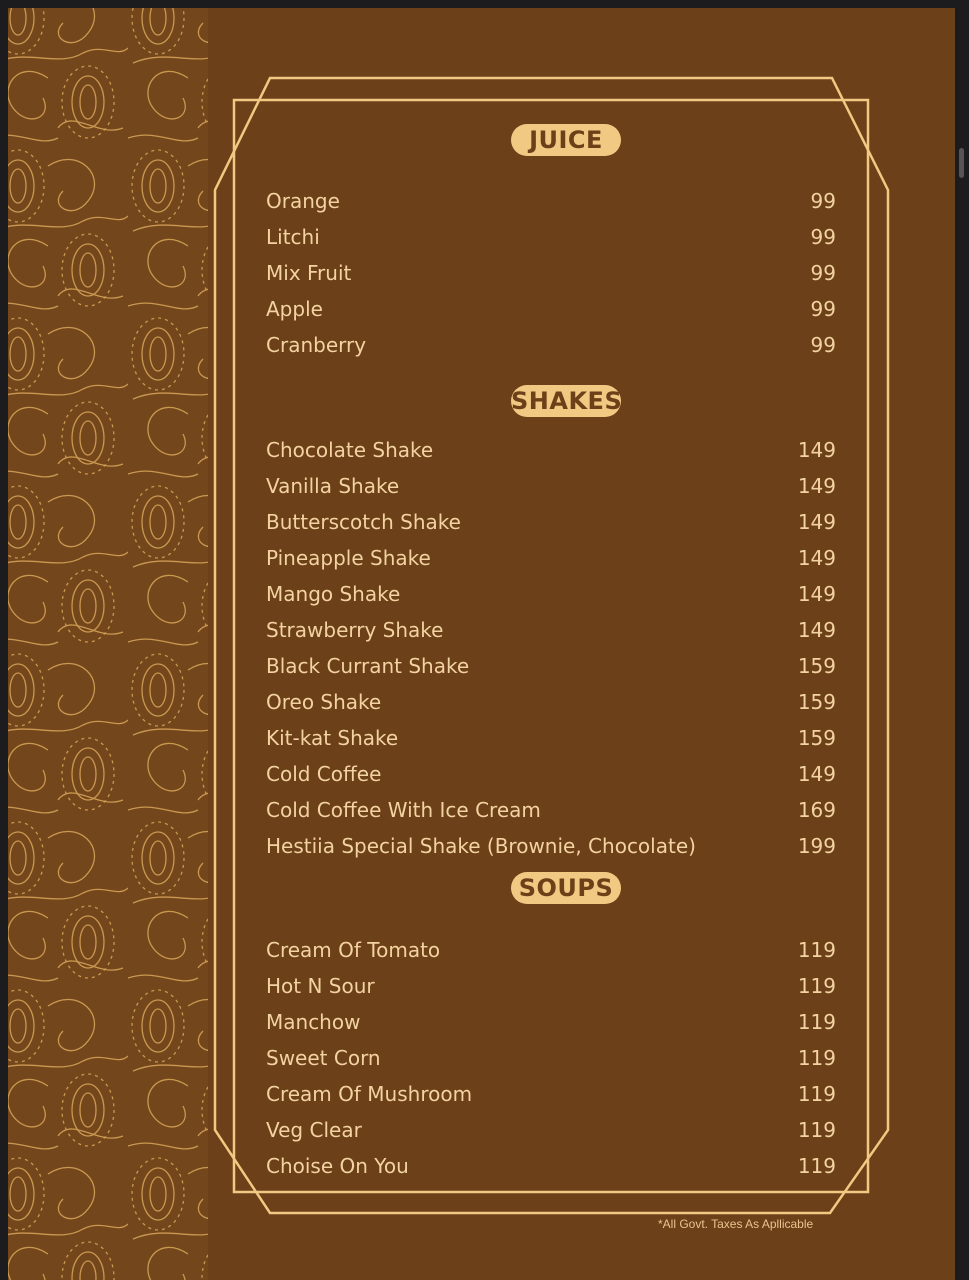  I want to click on menu-item: Veg Clear 119, so click(551, 1130).